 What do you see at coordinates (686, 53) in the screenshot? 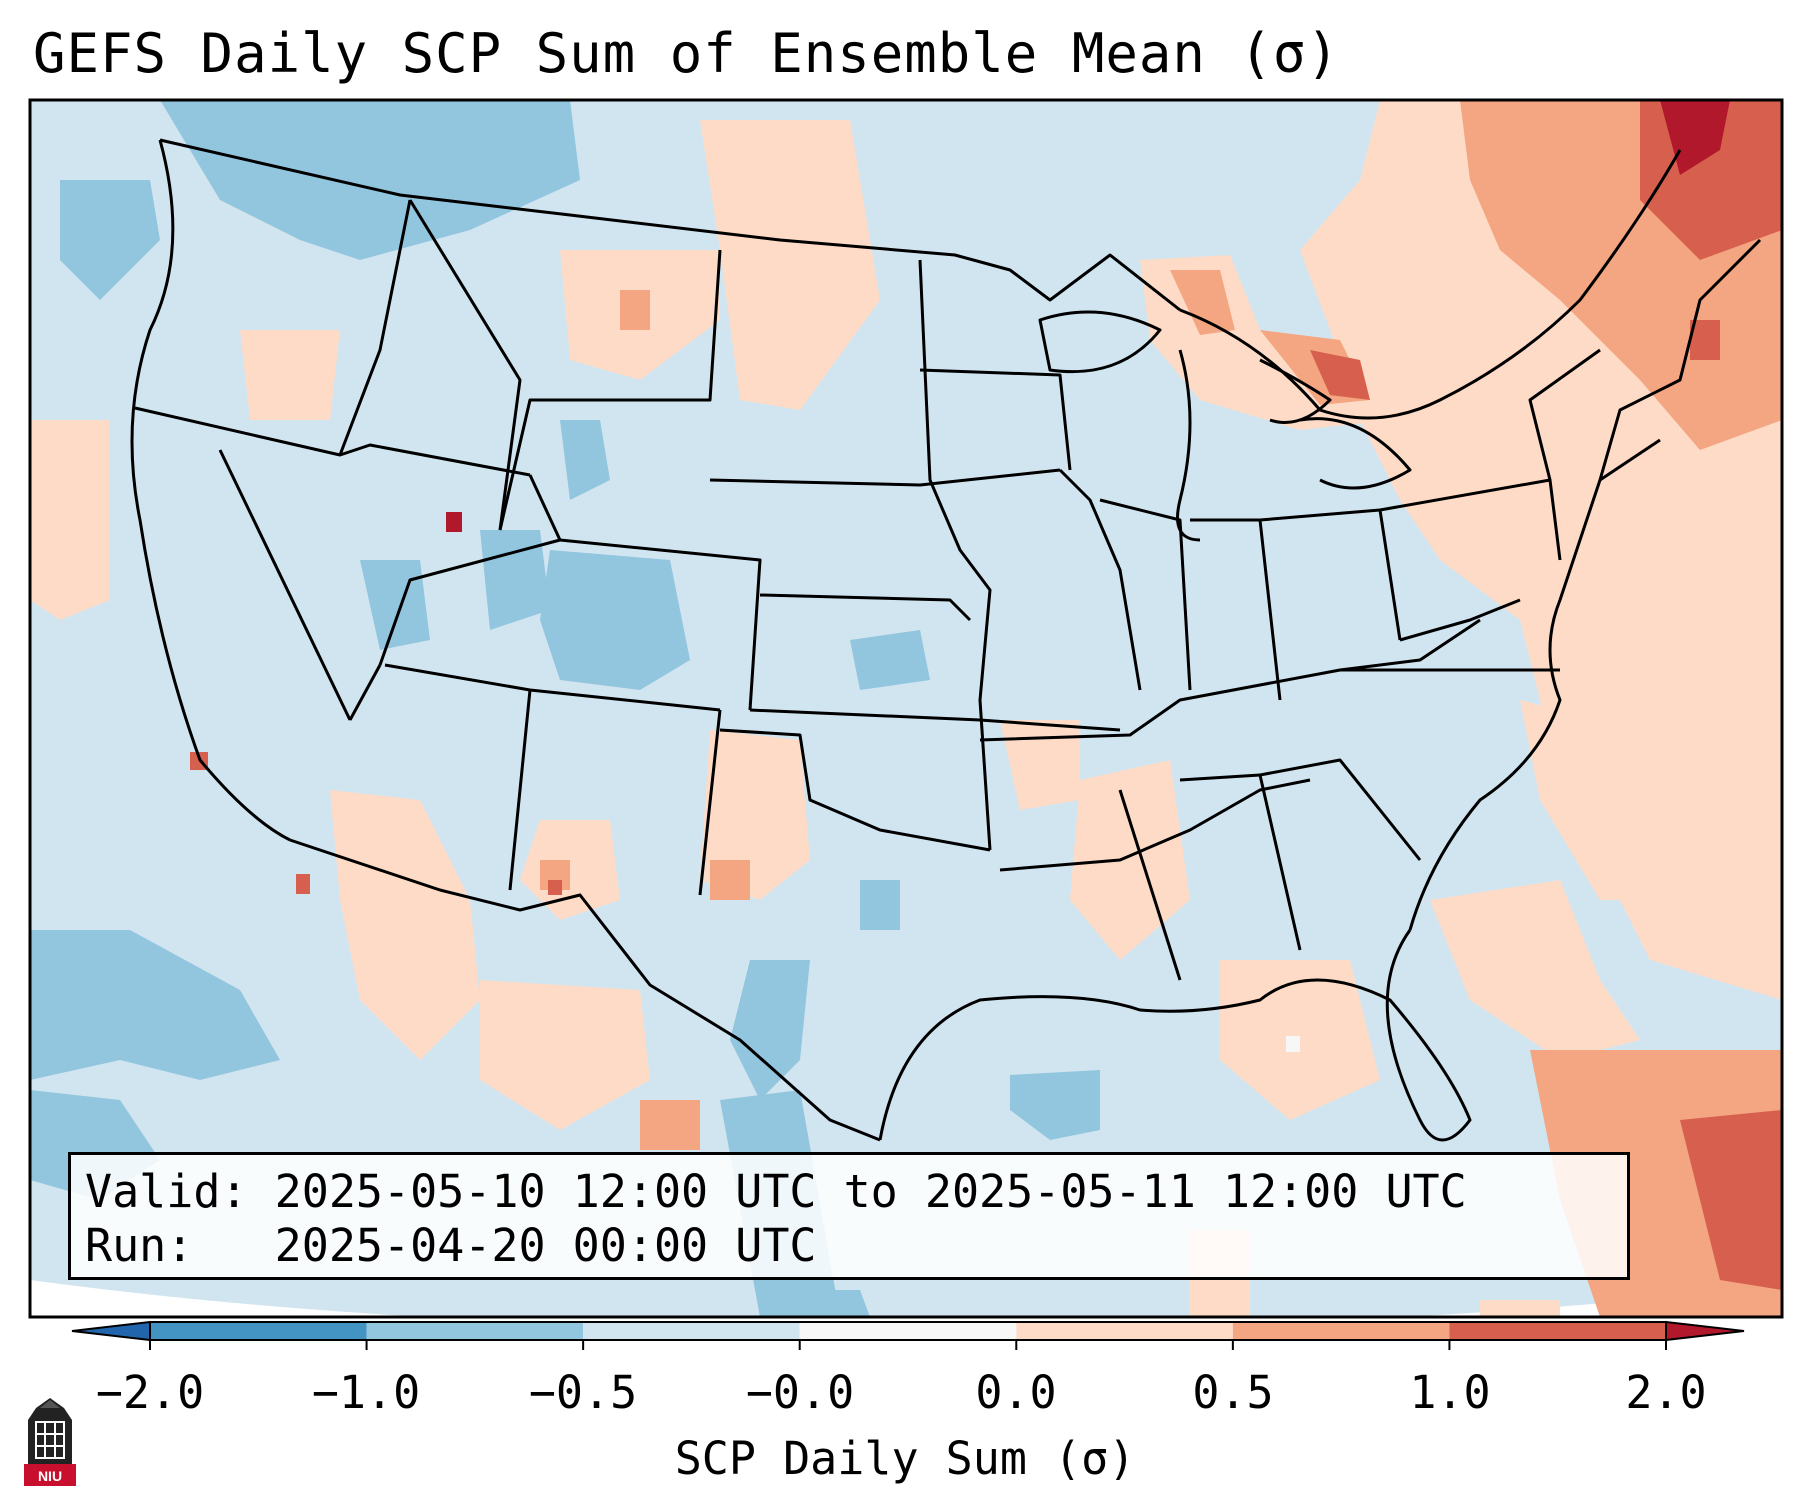
I see `map-title: GEFS Daily SCP Sum of Ensemble Mean (σ)` at bounding box center [686, 53].